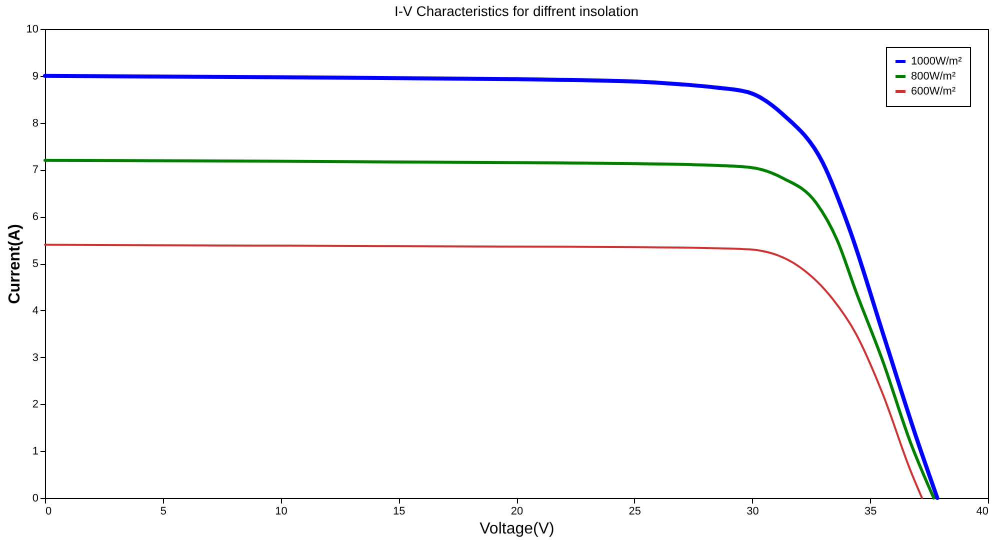  I want to click on y-axis-title: Current(A), so click(15, 264).